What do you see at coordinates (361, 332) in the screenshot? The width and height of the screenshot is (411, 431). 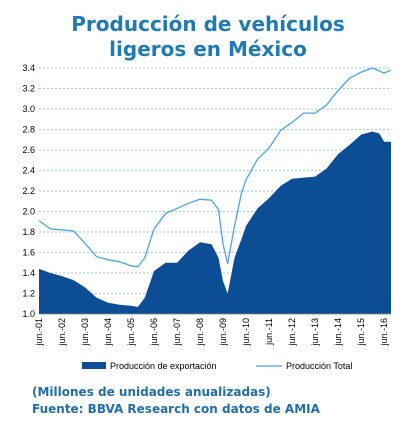 I see `x-tick-label: jun.-15` at bounding box center [361, 332].